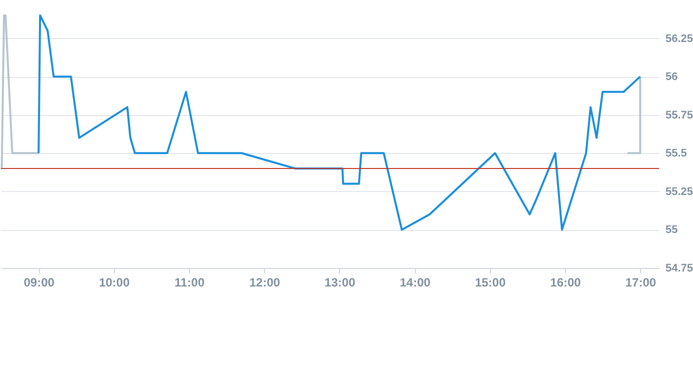 The width and height of the screenshot is (693, 365). Describe the element at coordinates (676, 154) in the screenshot. I see `y-tick-label: 55.5` at that location.